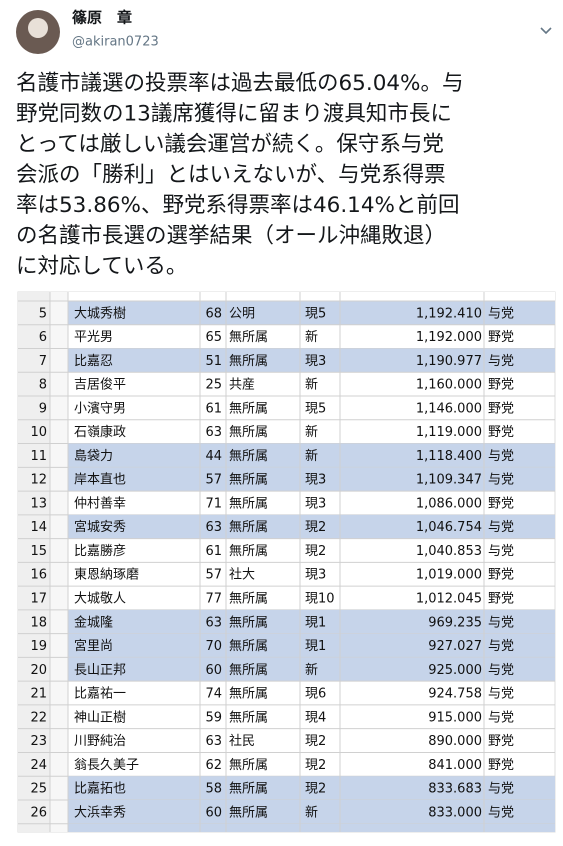 Image resolution: width=563 pixels, height=846 pixels. What do you see at coordinates (100, 408) in the screenshot?
I see `cell: 小濱守男` at bounding box center [100, 408].